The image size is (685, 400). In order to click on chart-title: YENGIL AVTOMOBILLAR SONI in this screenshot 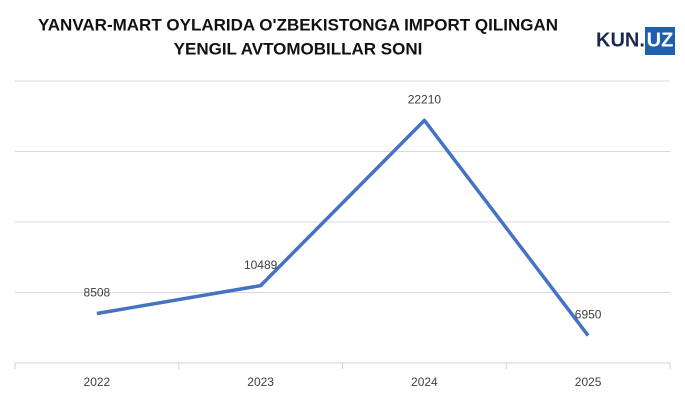, I will do `click(298, 48)`.